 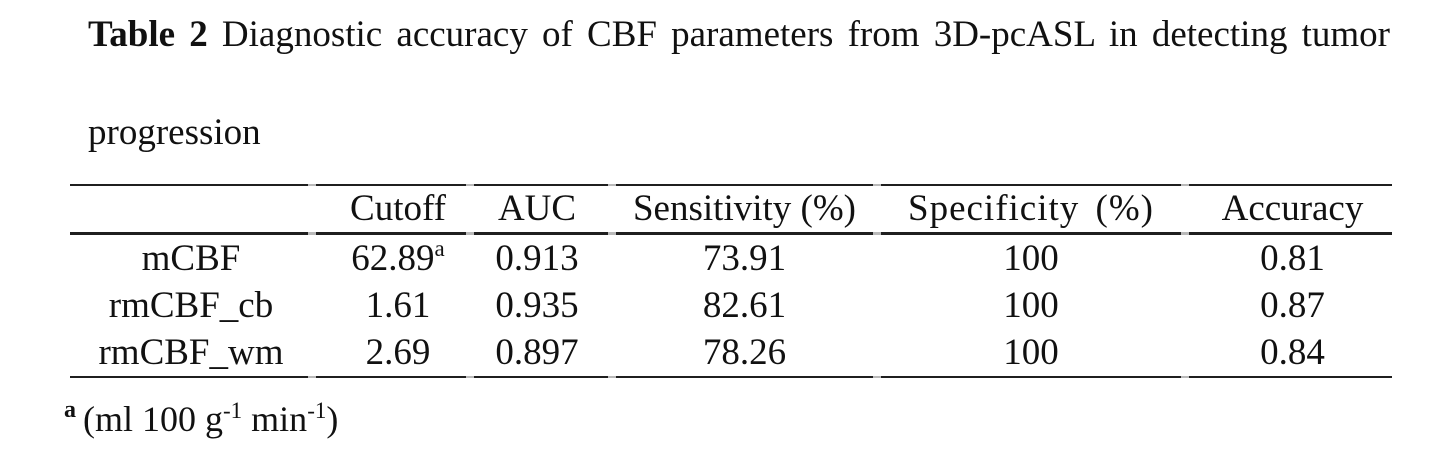 I want to click on cell-cutoff: 62.89a, so click(x=398, y=258).